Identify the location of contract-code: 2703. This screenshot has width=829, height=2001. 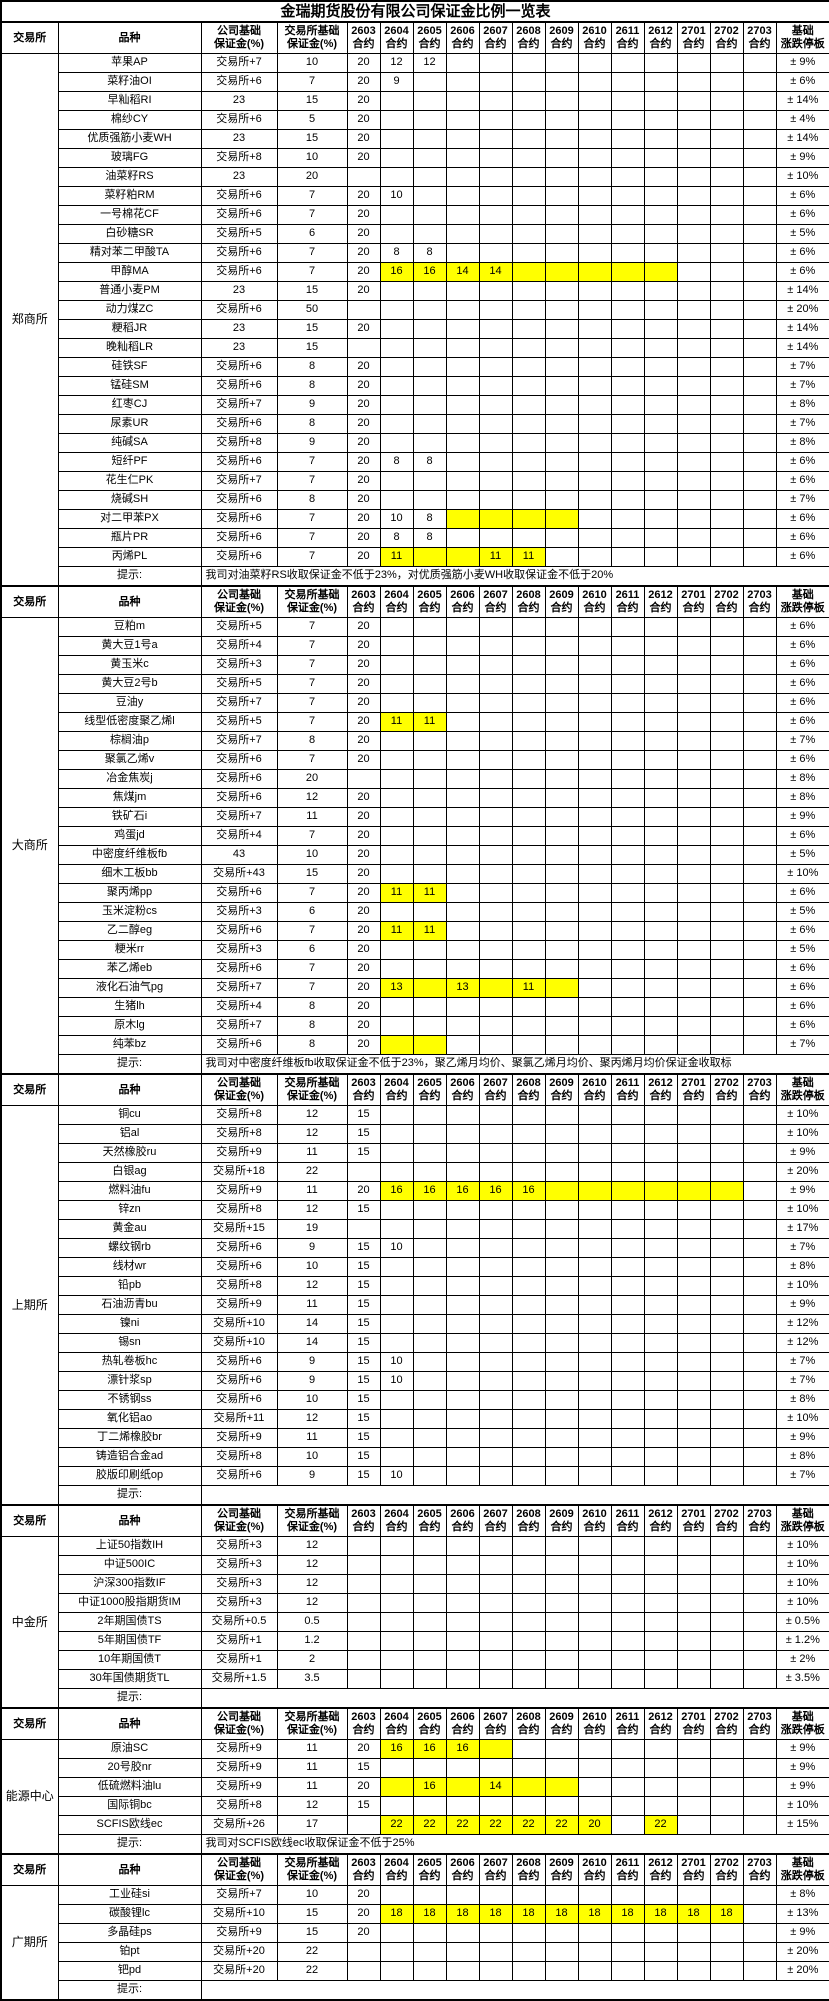
(759, 595).